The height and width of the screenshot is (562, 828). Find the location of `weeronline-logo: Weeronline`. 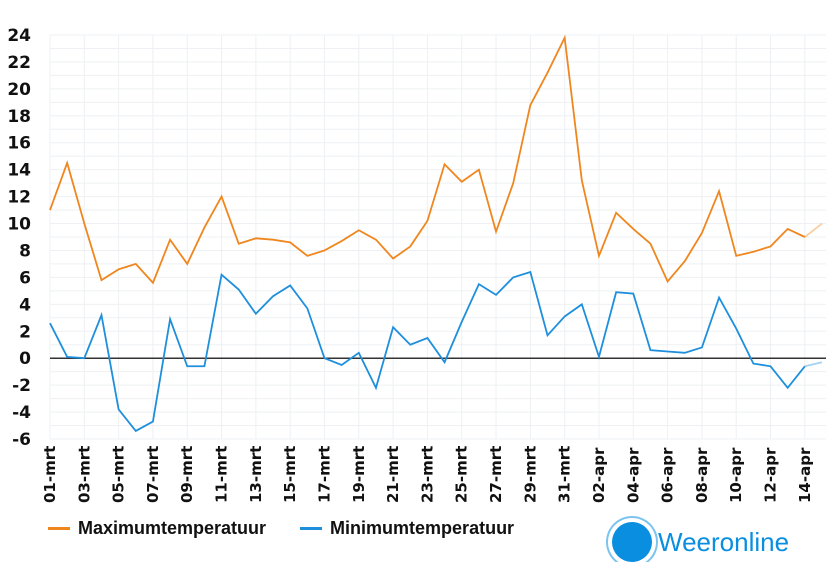

weeronline-logo: Weeronline is located at coordinates (700, 542).